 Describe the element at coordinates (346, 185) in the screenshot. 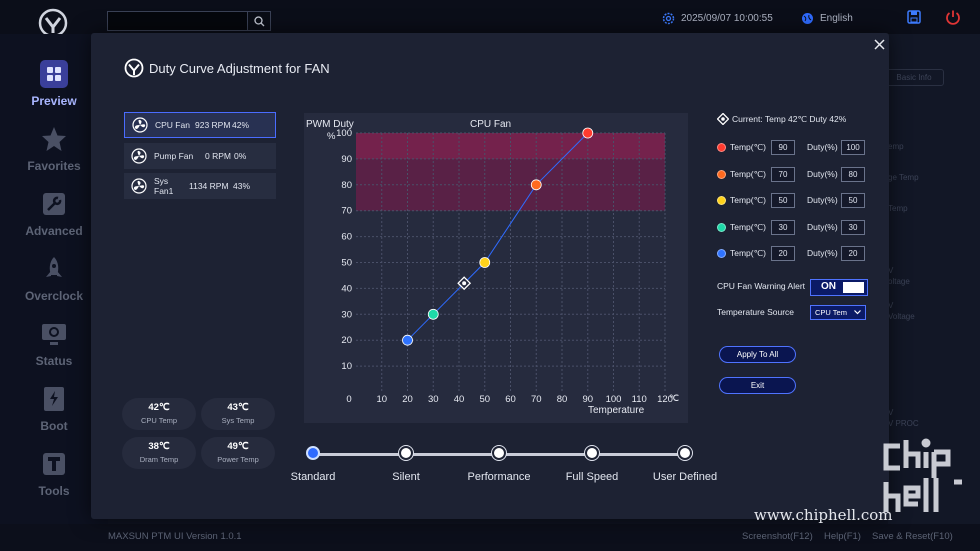

I see `y-tick-label: 80` at that location.